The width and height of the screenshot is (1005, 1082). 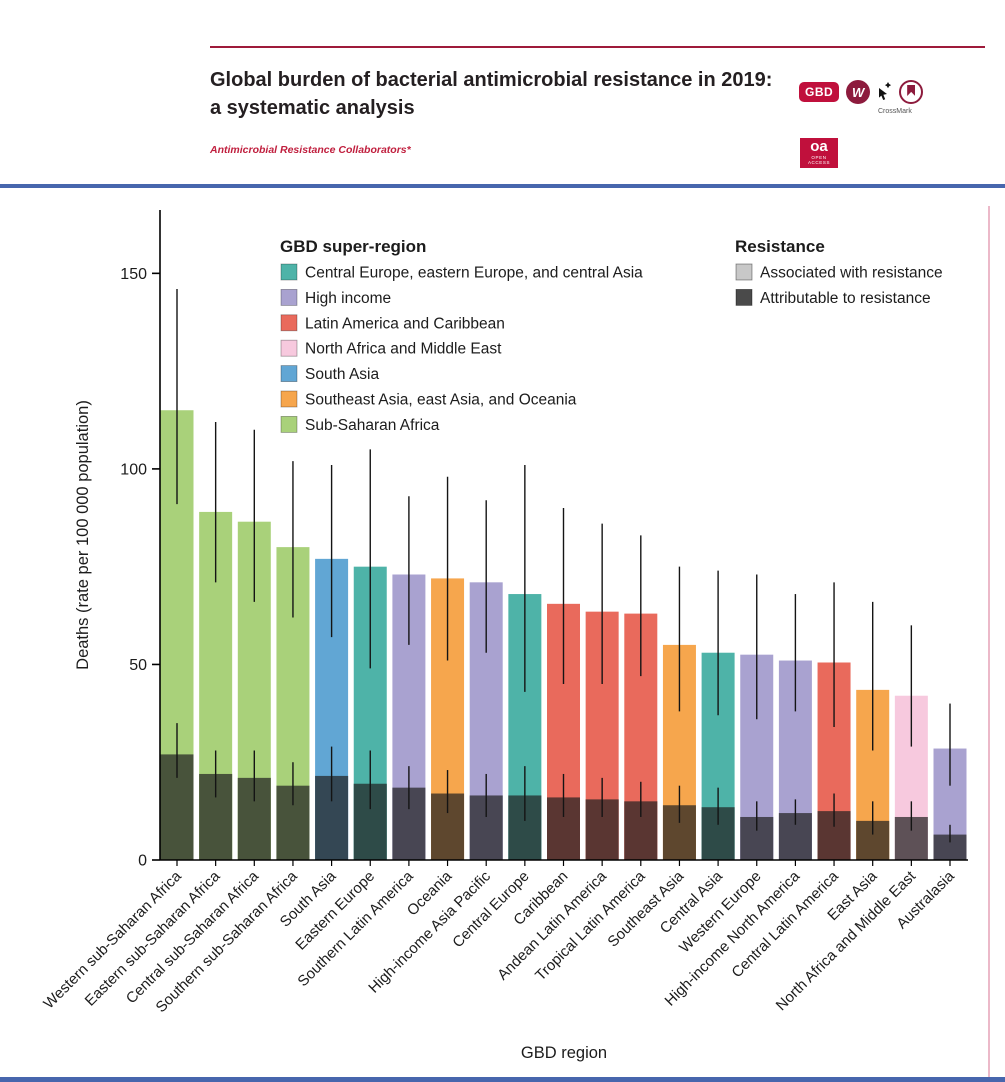 What do you see at coordinates (312, 108) in the screenshot?
I see `article-title-line2: a systematic analysis` at bounding box center [312, 108].